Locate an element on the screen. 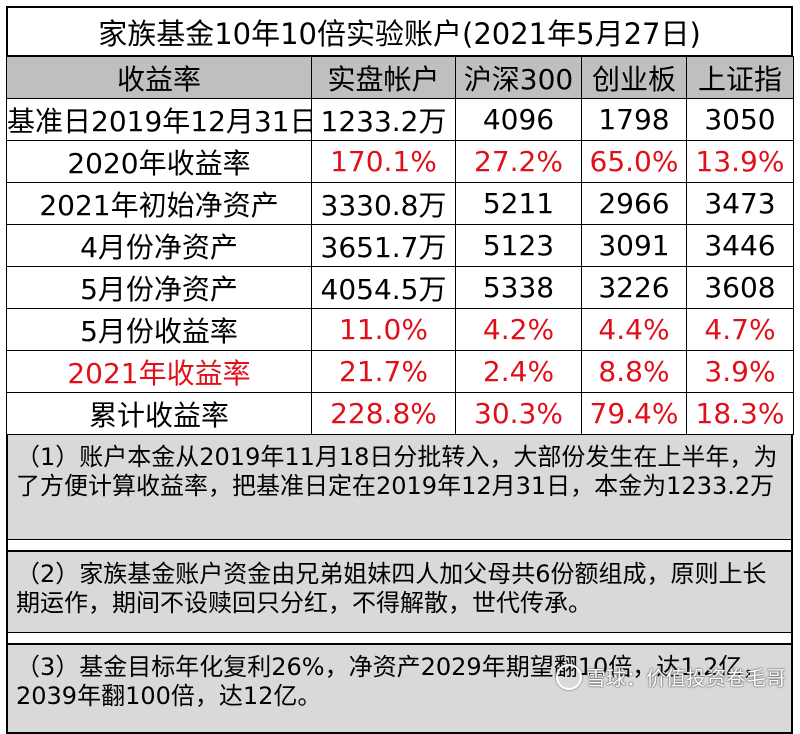 Image resolution: width=800 pixels, height=734 pixels. row-label: 5月份净资产 is located at coordinates (159, 287).